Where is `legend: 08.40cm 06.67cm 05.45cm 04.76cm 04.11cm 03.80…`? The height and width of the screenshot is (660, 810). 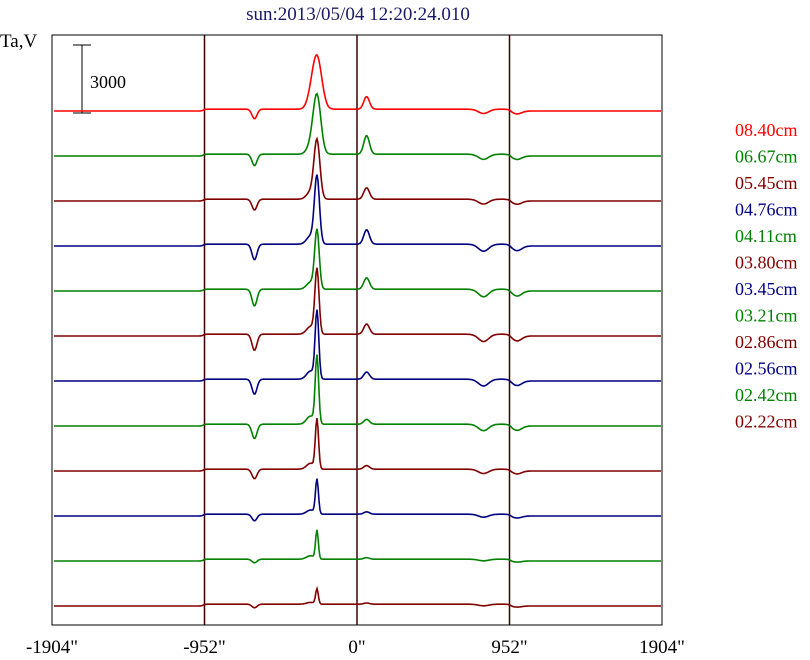
legend: 08.40cm 06.67cm 05.45cm 04.76cm 04.11cm 03.80… is located at coordinates (766, 276).